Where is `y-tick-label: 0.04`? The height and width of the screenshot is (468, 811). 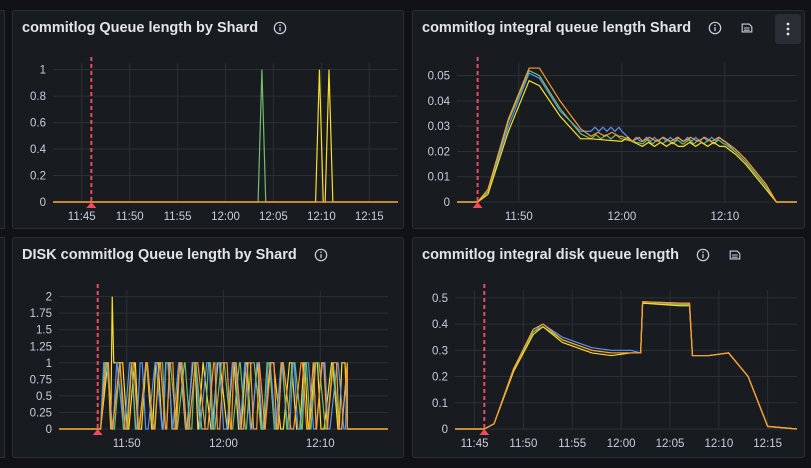 y-tick-label: 0.04 is located at coordinates (439, 102).